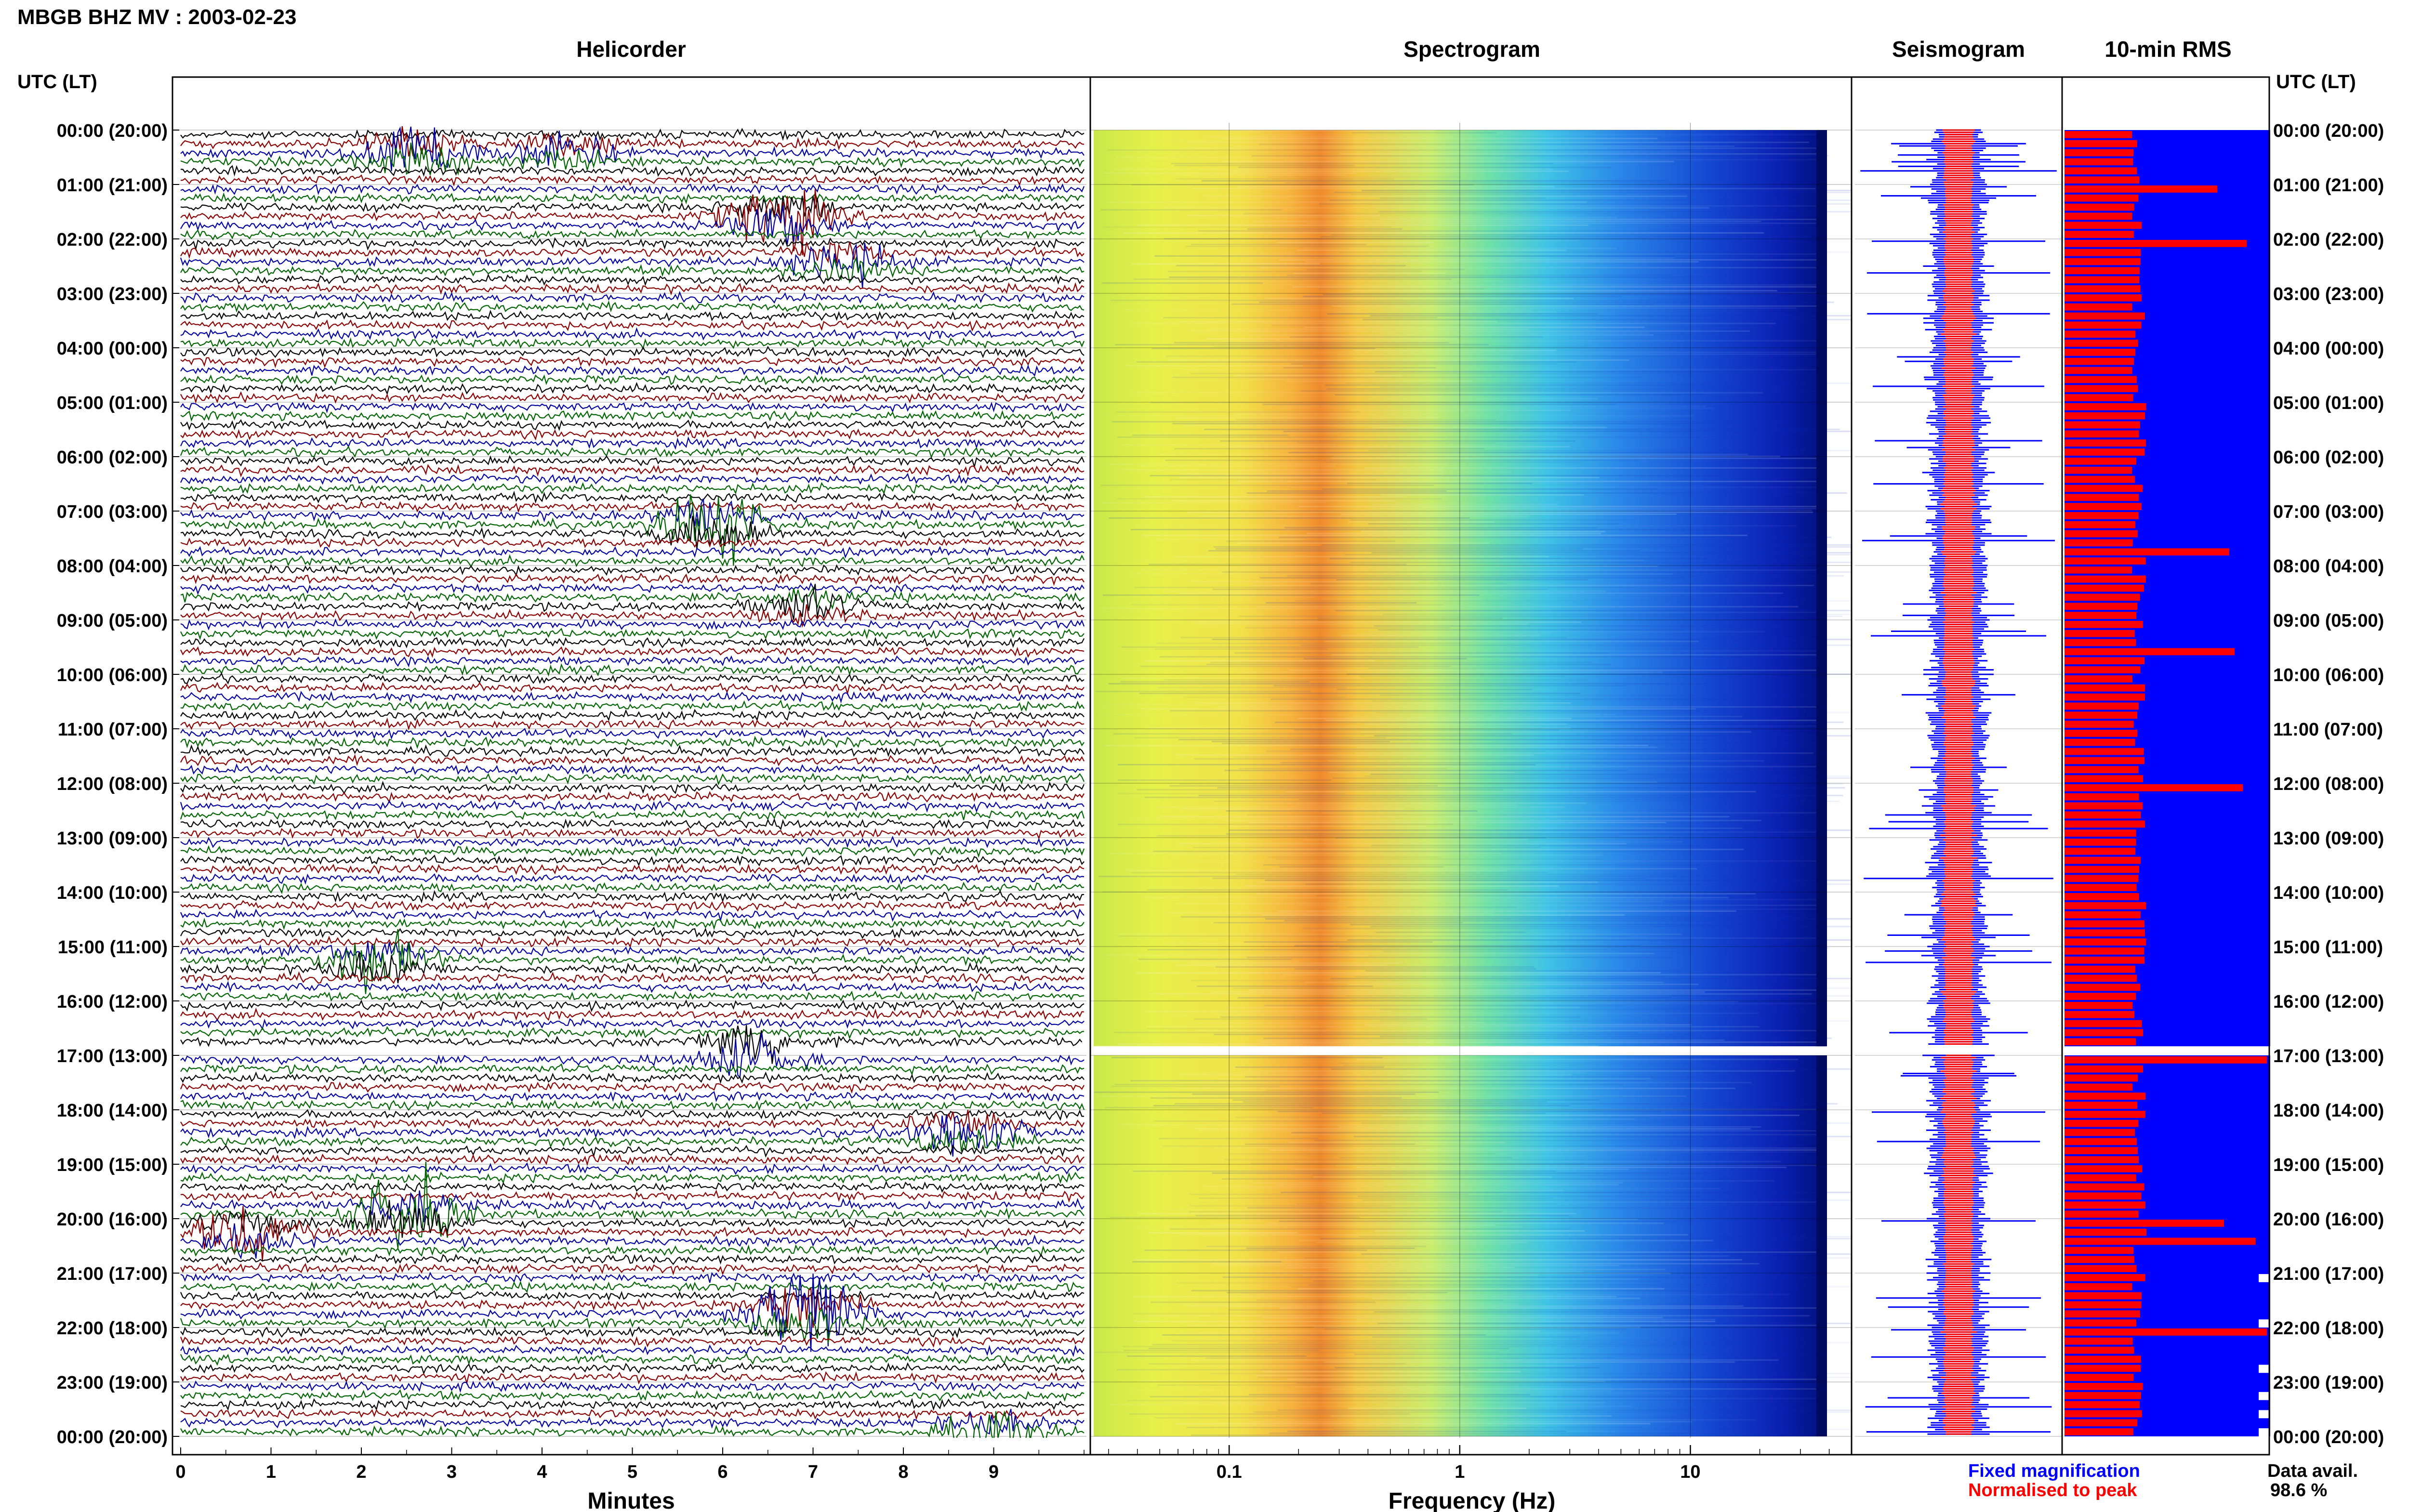  What do you see at coordinates (1472, 1500) in the screenshot?
I see `spectrogram-xlabel: Frequency (Hz)` at bounding box center [1472, 1500].